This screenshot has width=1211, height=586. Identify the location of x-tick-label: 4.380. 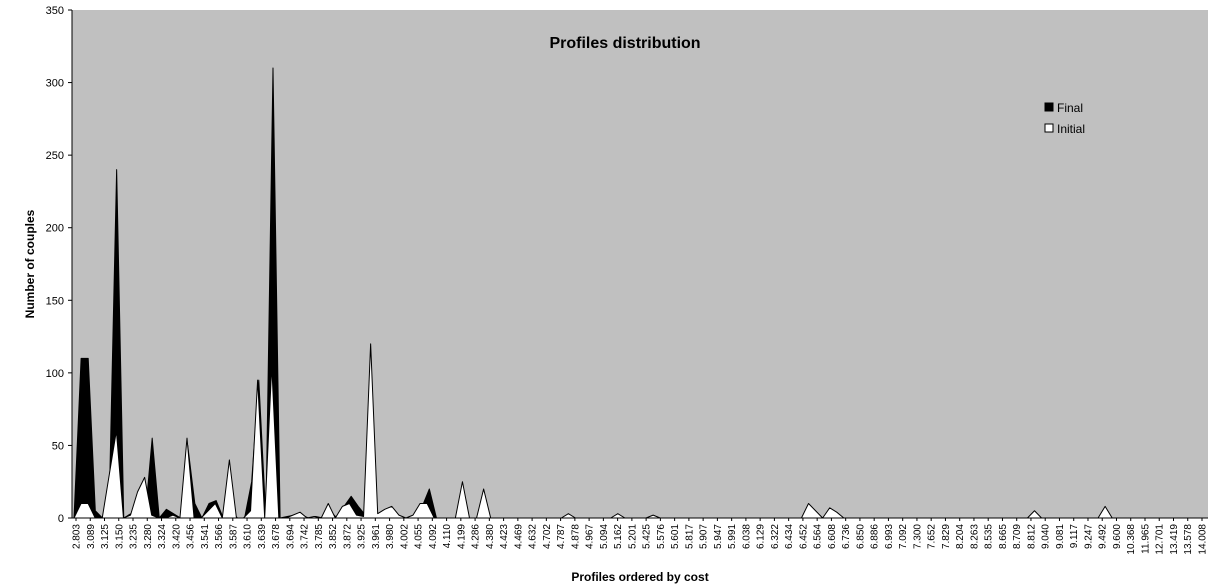
(490, 536).